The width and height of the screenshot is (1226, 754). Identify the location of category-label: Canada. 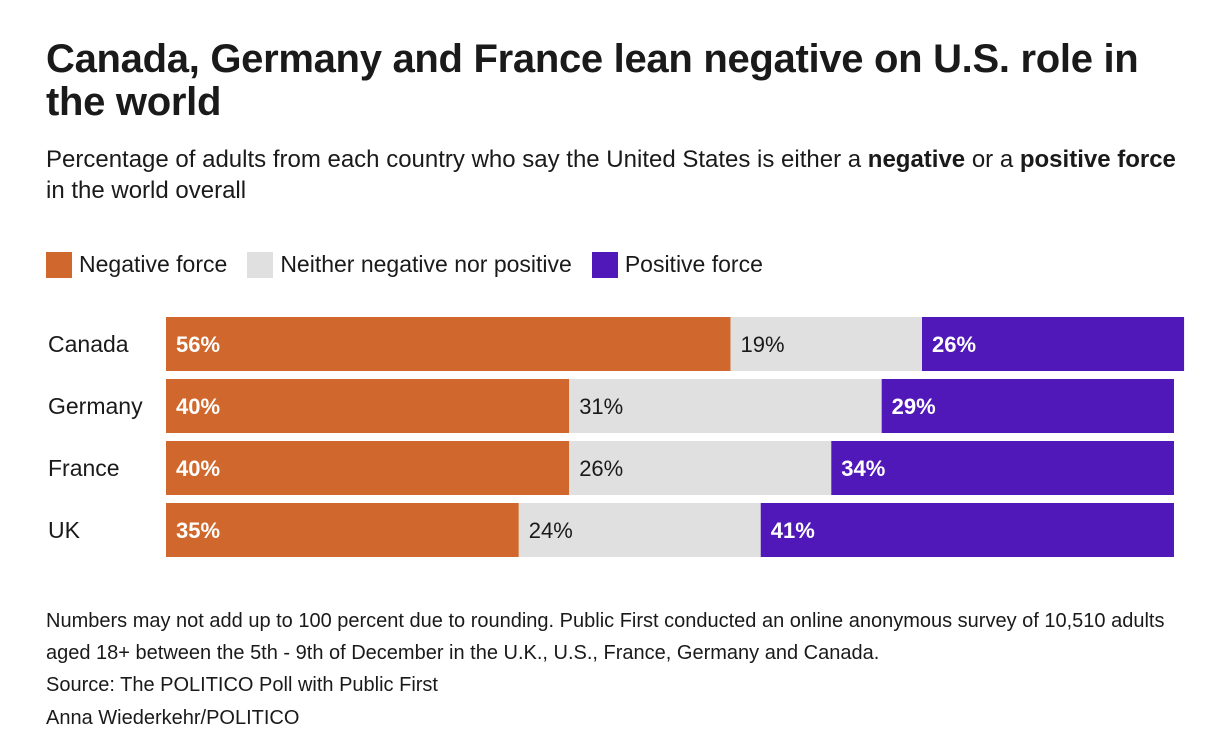
(88, 344).